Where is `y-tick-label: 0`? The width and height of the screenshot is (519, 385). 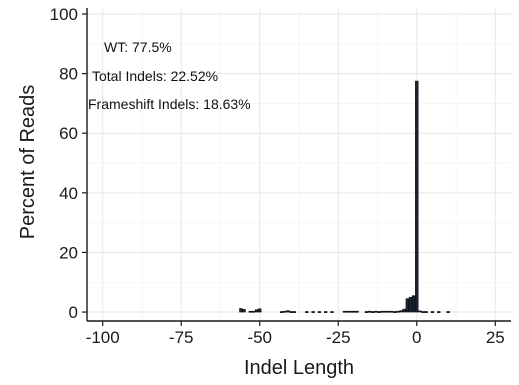 y-tick-label: 0 is located at coordinates (73, 312).